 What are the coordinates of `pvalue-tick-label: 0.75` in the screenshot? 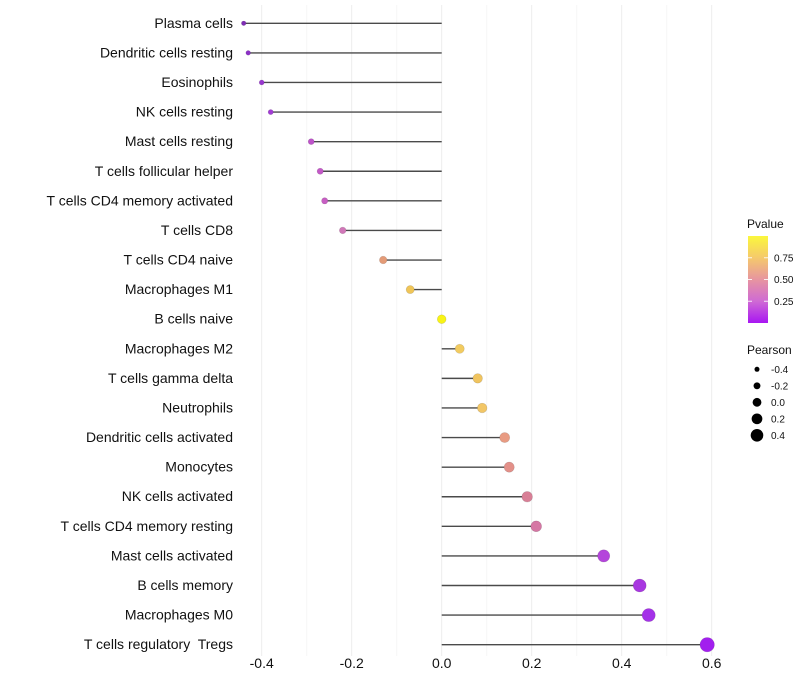 It's located at (784, 258).